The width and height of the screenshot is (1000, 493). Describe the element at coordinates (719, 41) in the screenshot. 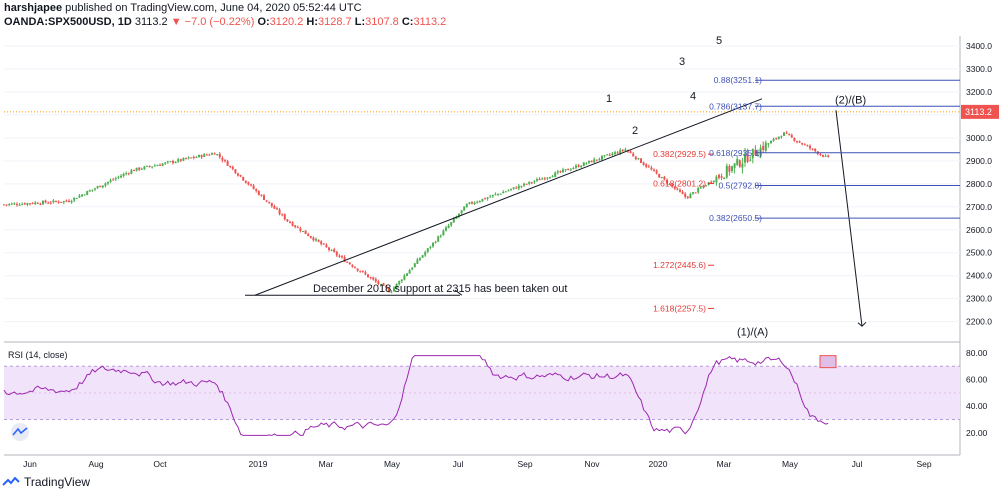

I see `elliott-wave-5-label: 5` at that location.